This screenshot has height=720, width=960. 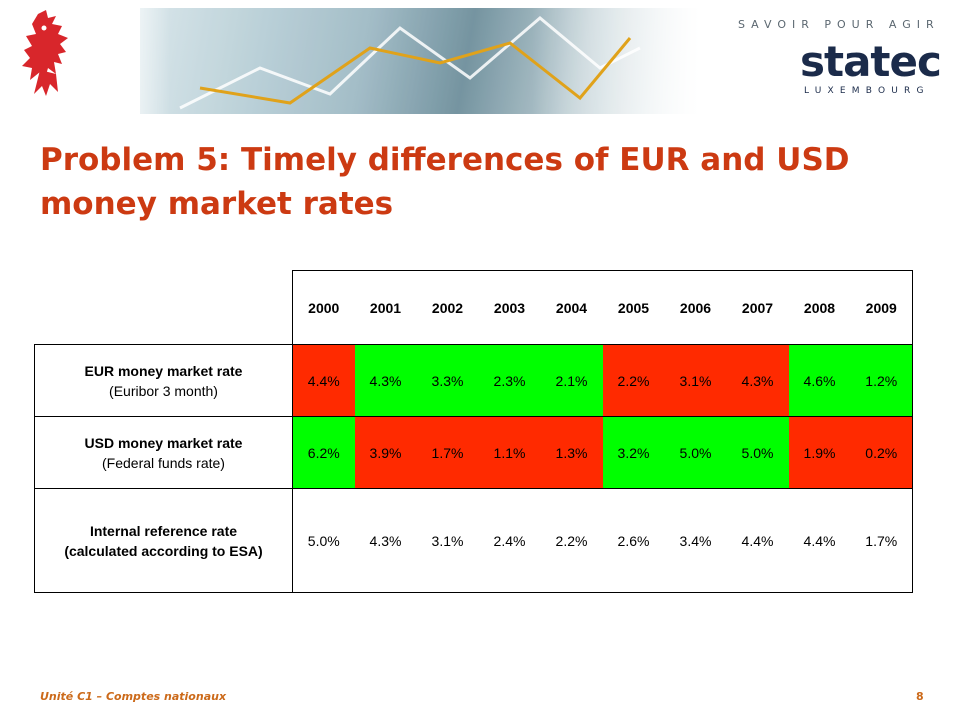 What do you see at coordinates (819, 452) in the screenshot?
I see `rate-cell: 1.9%` at bounding box center [819, 452].